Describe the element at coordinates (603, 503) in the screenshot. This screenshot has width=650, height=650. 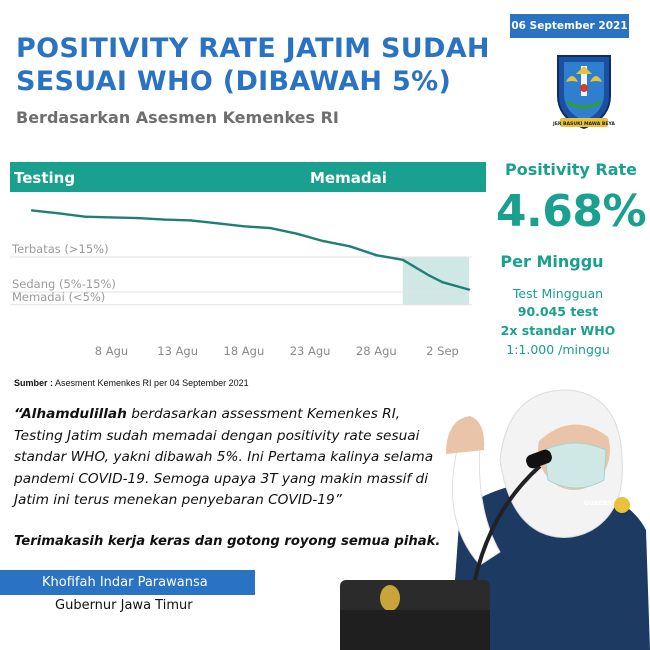
I see `jacket-badge: GUBERNUR` at that location.